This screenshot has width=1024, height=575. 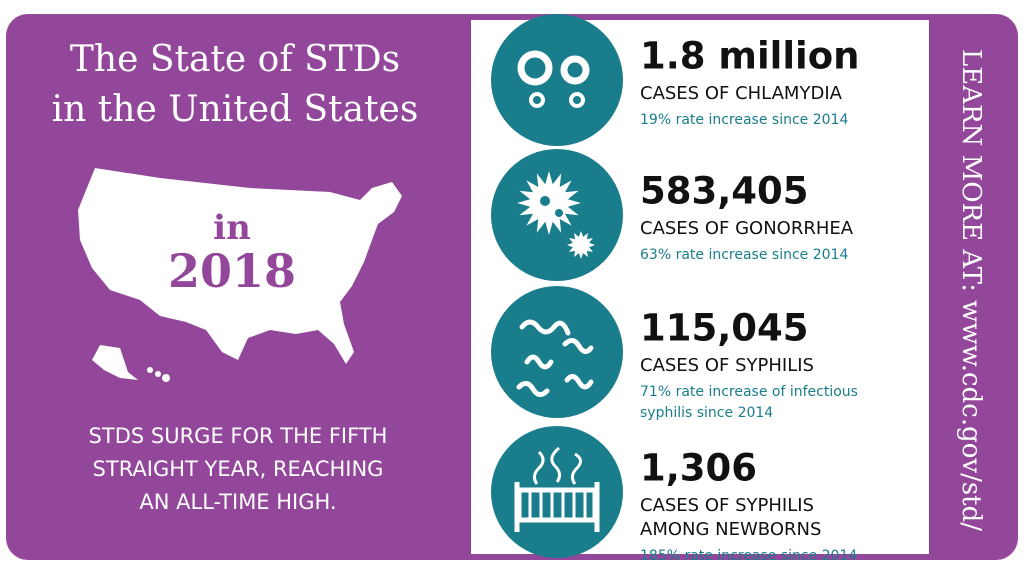 I want to click on stat-label: AMONG NEWBORNS, so click(x=730, y=529).